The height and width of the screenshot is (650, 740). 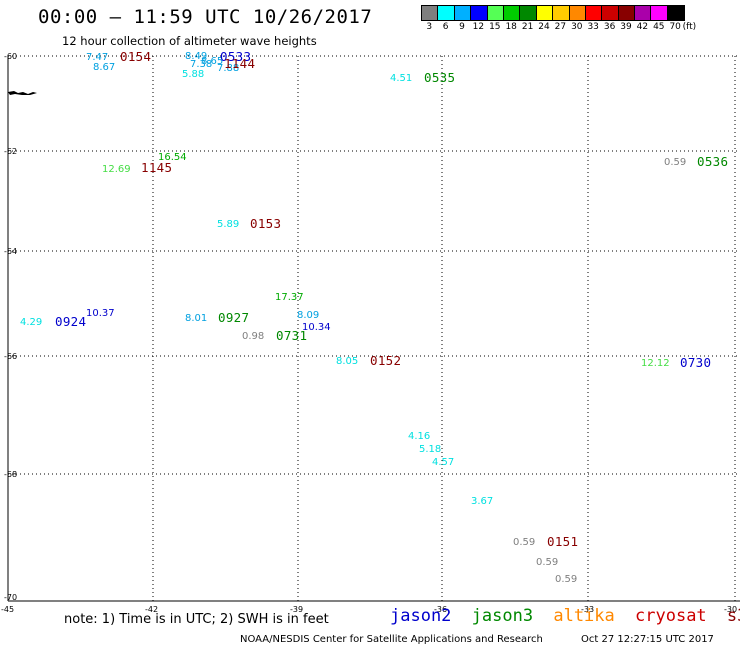 What do you see at coordinates (31, 322) in the screenshot?
I see `wave-height-label: 4.29` at bounding box center [31, 322].